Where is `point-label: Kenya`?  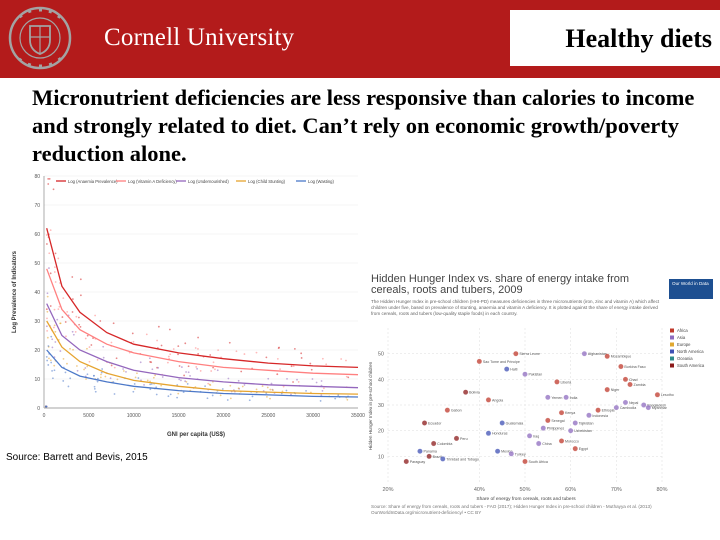 point-label: Kenya is located at coordinates (570, 413).